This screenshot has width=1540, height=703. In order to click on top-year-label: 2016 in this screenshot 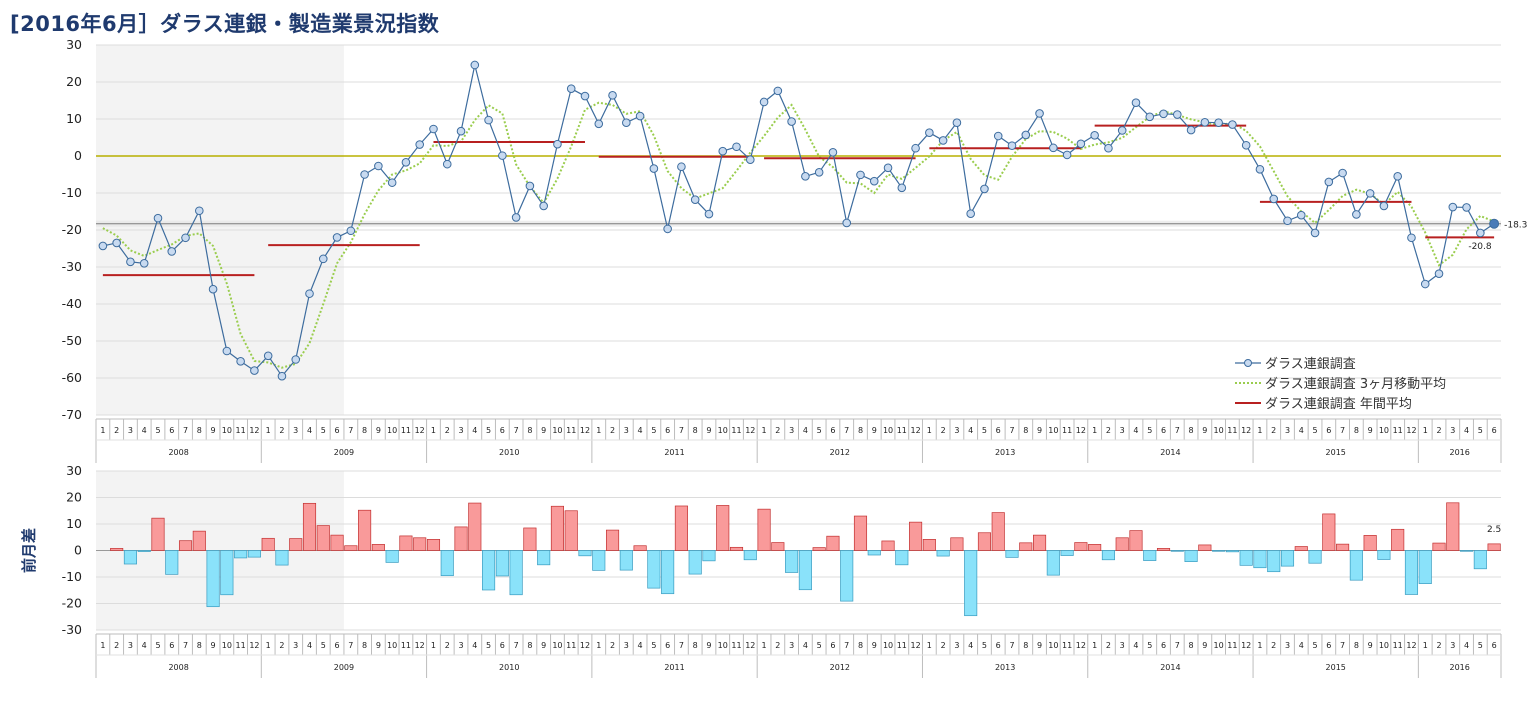, I will do `click(1459, 452)`.